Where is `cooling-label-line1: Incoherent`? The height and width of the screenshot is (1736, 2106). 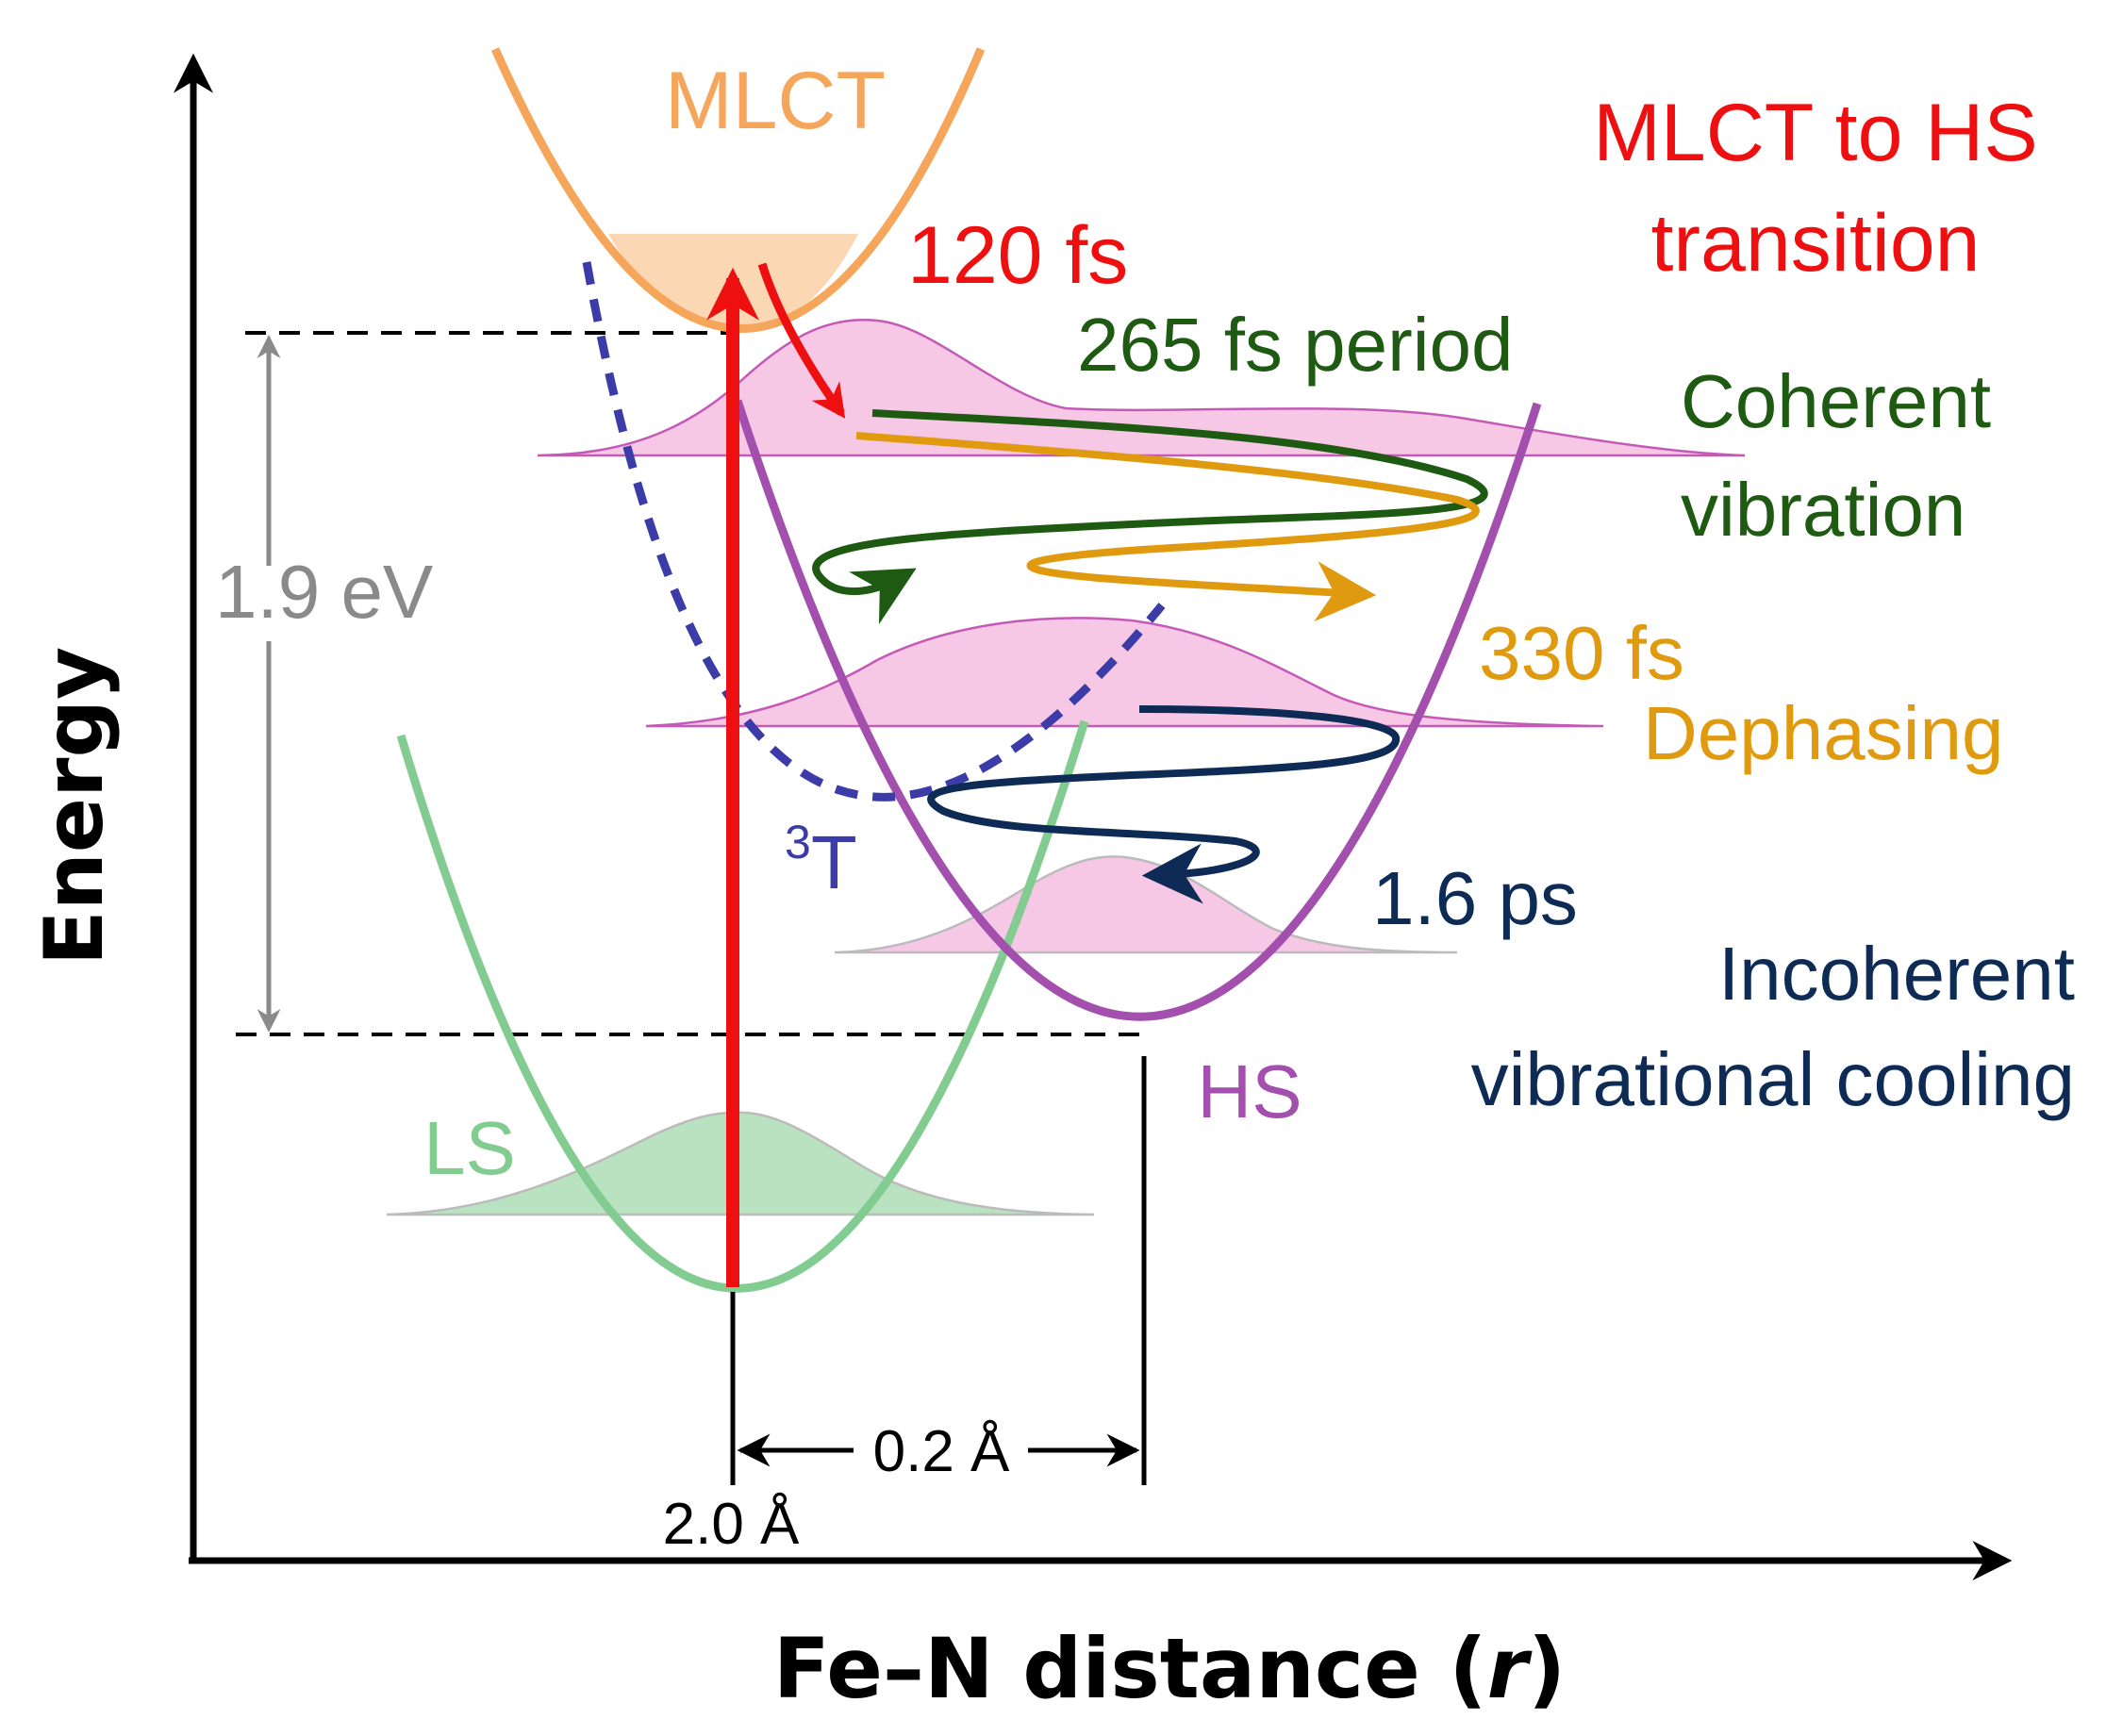
cooling-label-line1: Incoherent is located at coordinates (1896, 974).